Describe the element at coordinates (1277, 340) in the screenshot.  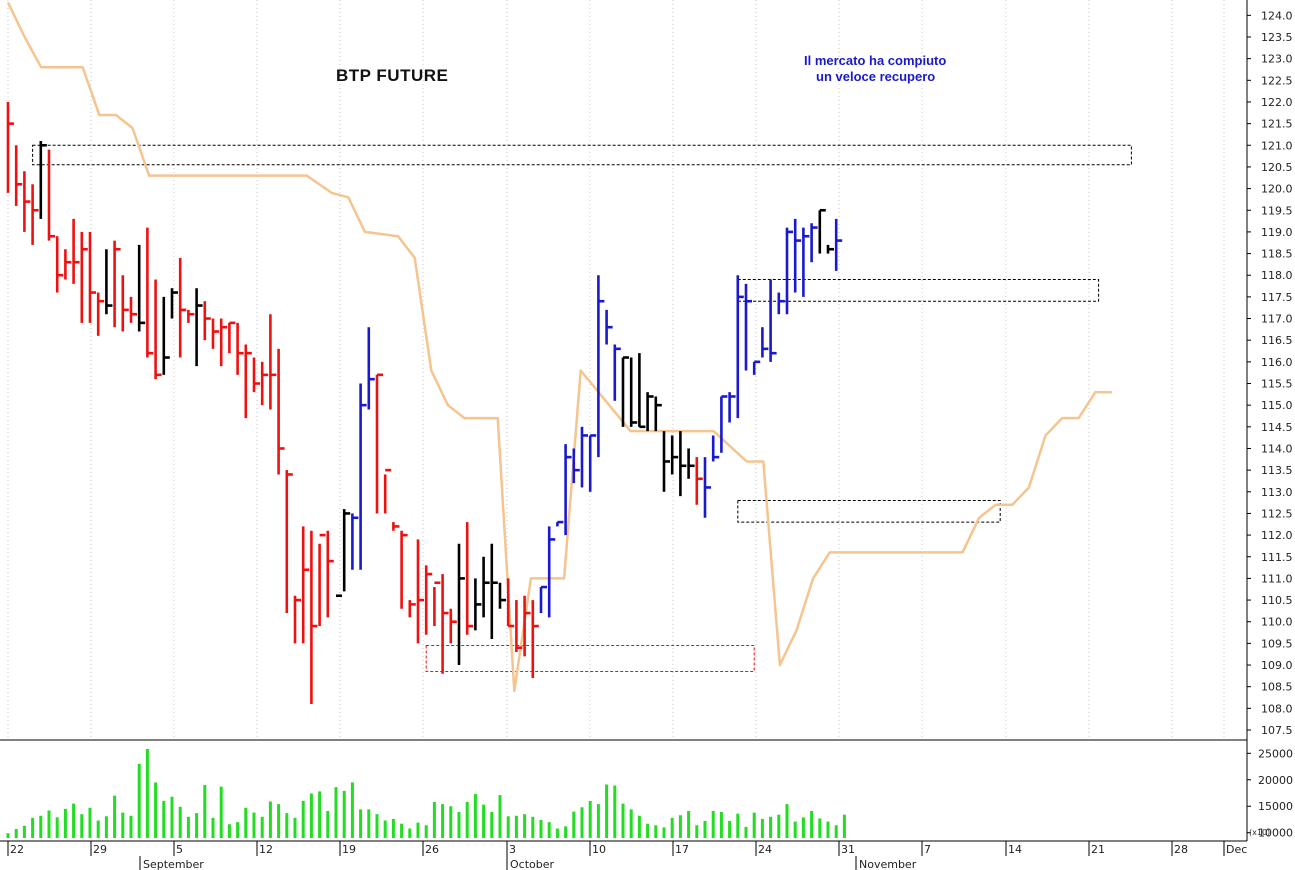
I see `y-tick-label: 116.5` at that location.